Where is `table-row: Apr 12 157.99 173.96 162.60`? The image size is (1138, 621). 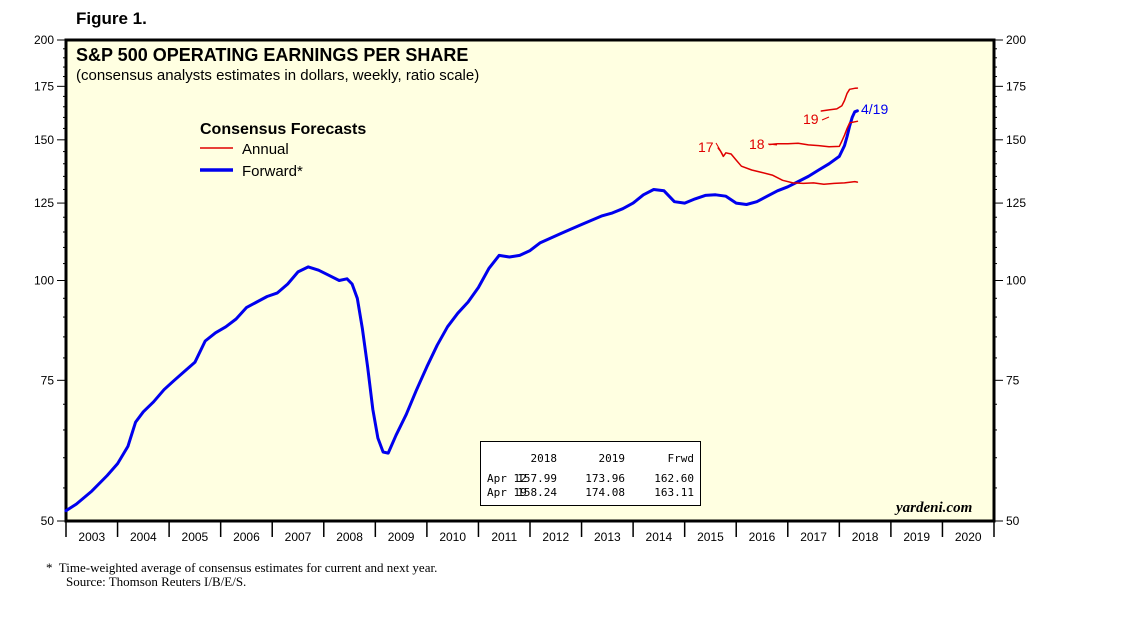
table-row: Apr 12 157.99 173.96 162.60 is located at coordinates (590, 479).